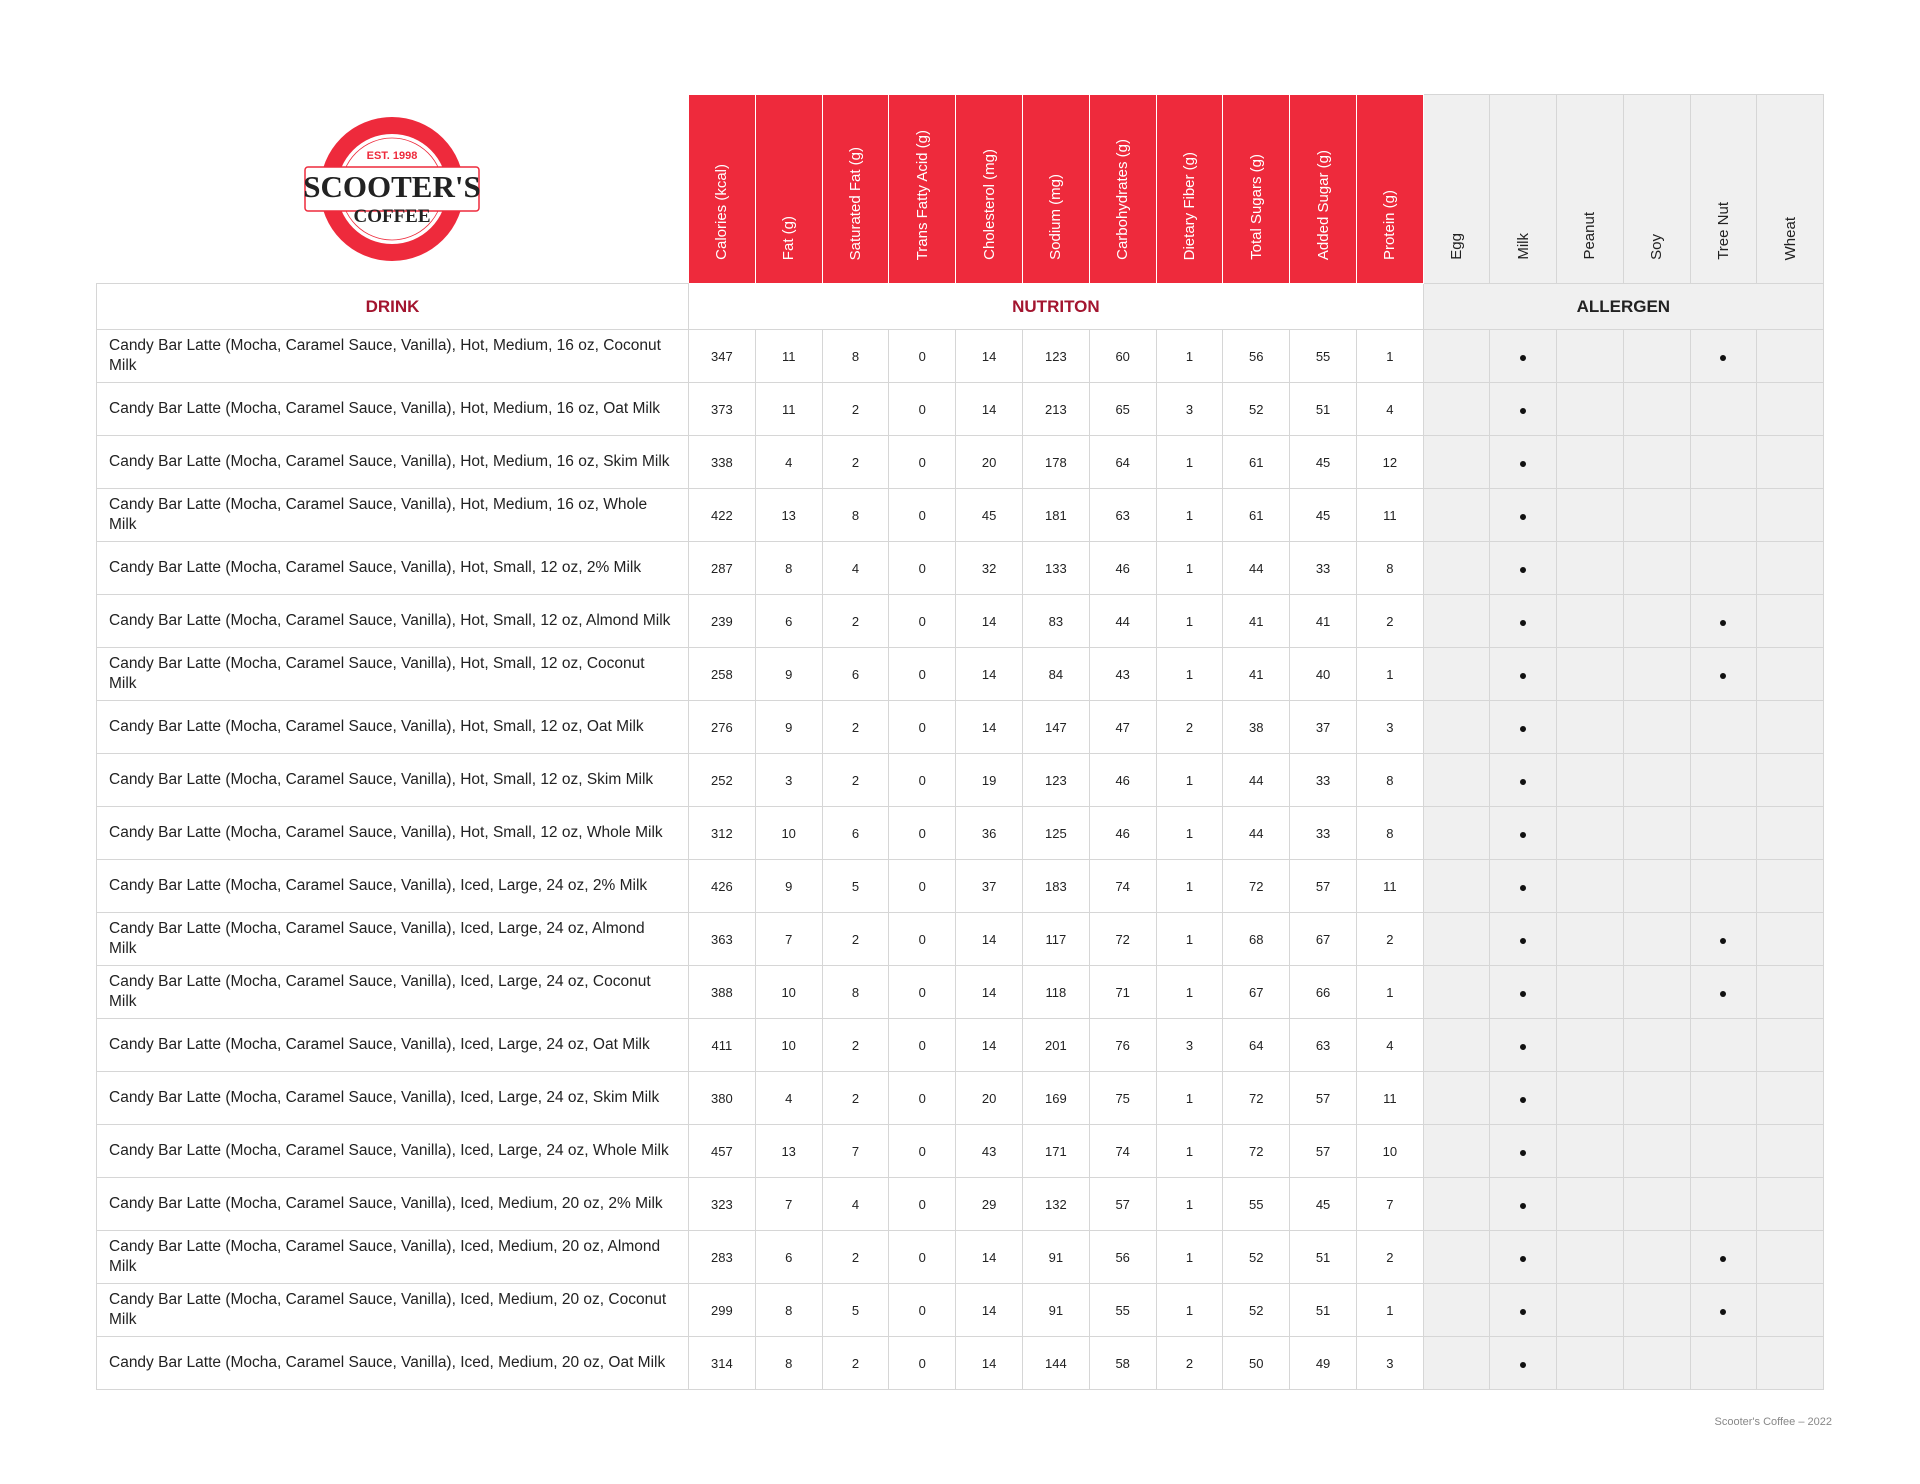  What do you see at coordinates (855, 674) in the screenshot?
I see `nutrition-value: 6` at bounding box center [855, 674].